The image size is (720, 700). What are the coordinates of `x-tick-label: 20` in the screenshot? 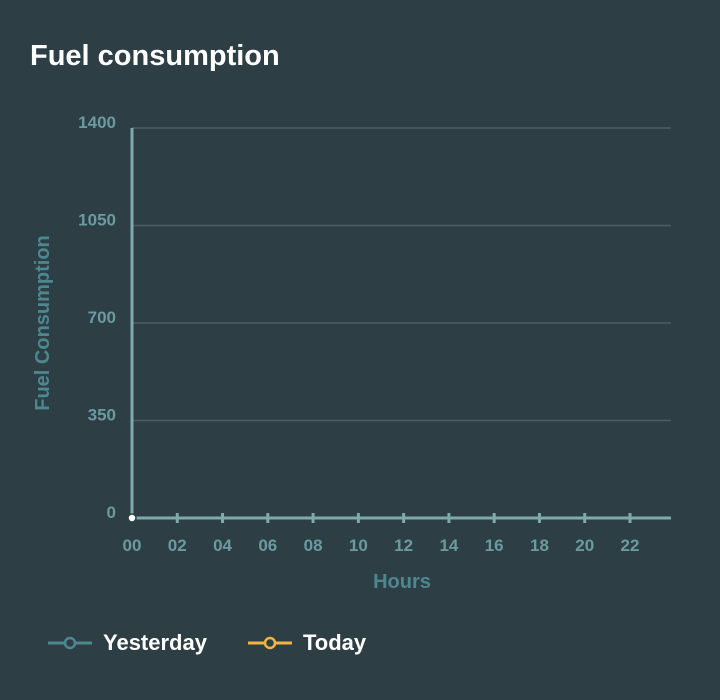 It's located at (584, 545).